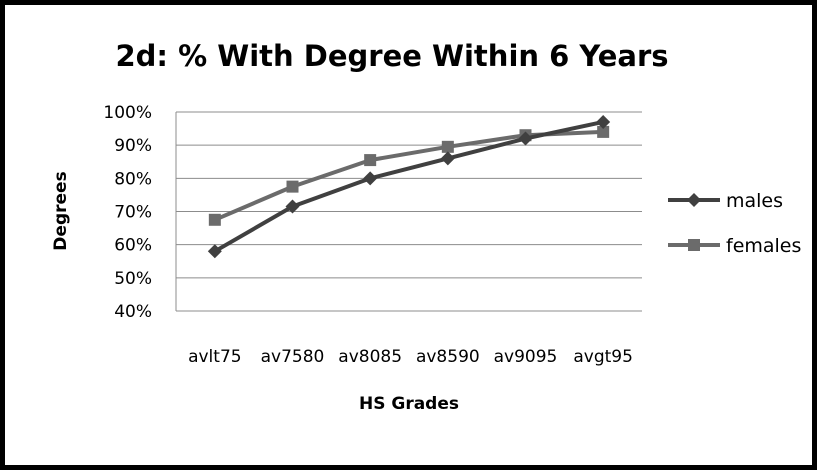 The height and width of the screenshot is (470, 817). I want to click on x-axis-label: HS Grades, so click(409, 404).